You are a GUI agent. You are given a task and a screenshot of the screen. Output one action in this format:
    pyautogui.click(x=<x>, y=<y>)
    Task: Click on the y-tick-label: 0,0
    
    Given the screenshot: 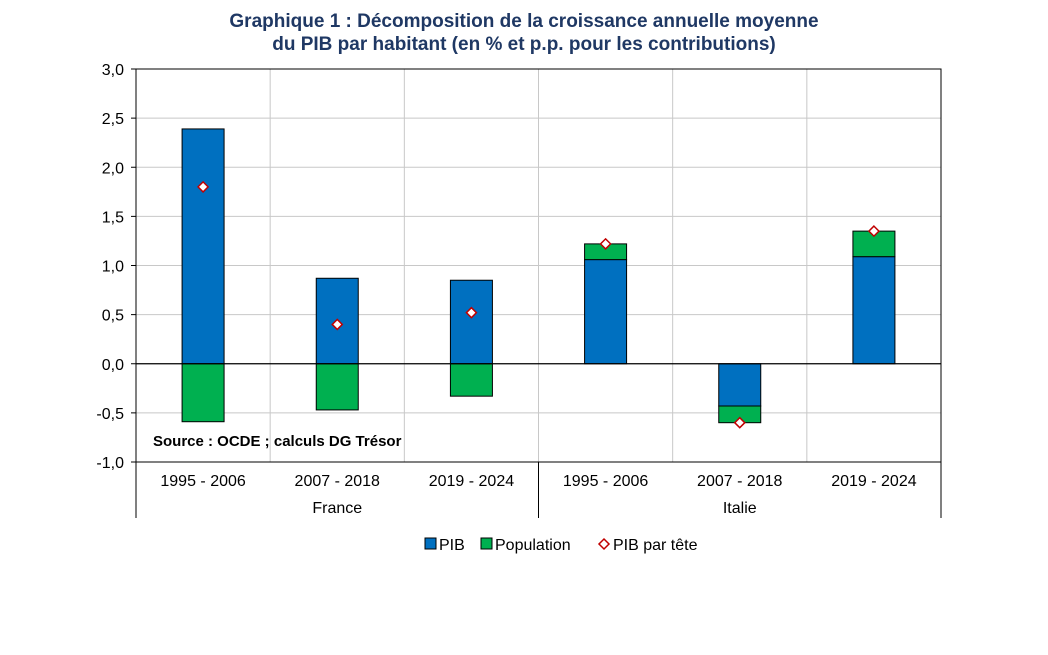 What is the action you would take?
    pyautogui.click(x=113, y=365)
    